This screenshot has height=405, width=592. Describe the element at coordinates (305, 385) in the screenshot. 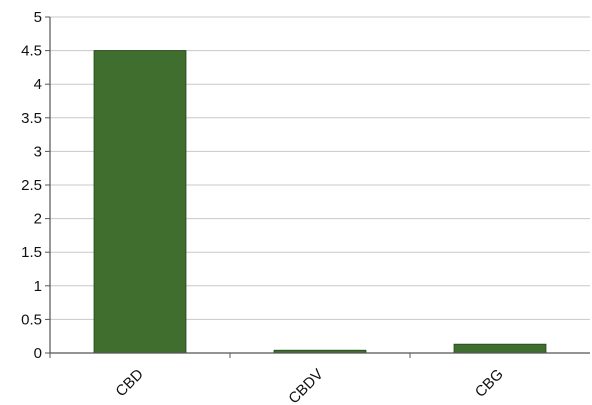

I see `x-tick-label-cbdv: CBDV` at that location.